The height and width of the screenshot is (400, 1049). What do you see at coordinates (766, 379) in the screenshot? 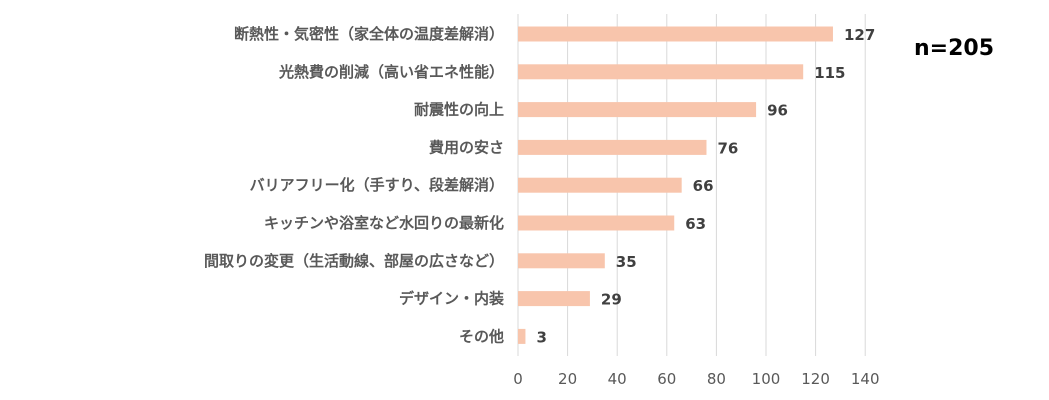
I see `x-tick-label: 100` at bounding box center [766, 379].